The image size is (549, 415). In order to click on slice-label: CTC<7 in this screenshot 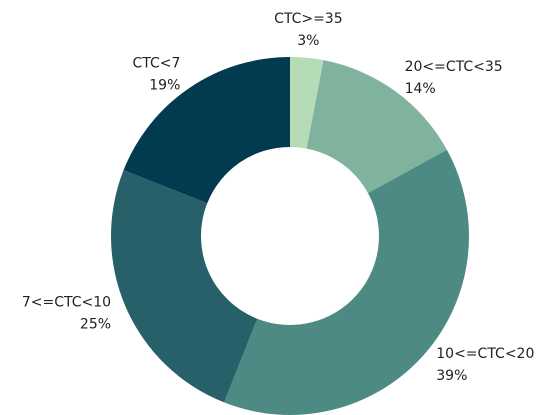, I will do `click(156, 64)`.